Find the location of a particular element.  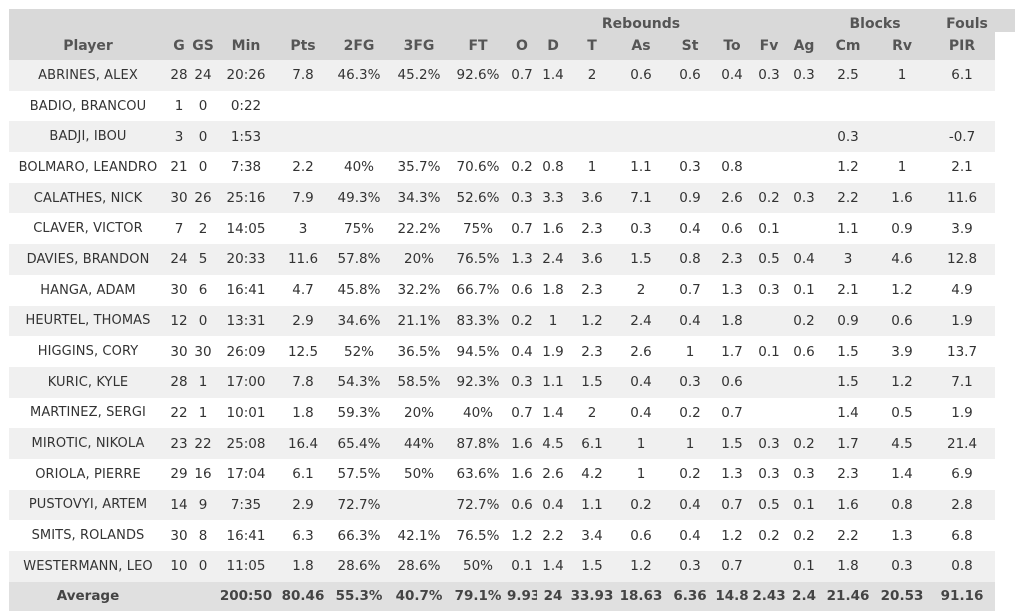

average-cell-g is located at coordinates (179, 596).